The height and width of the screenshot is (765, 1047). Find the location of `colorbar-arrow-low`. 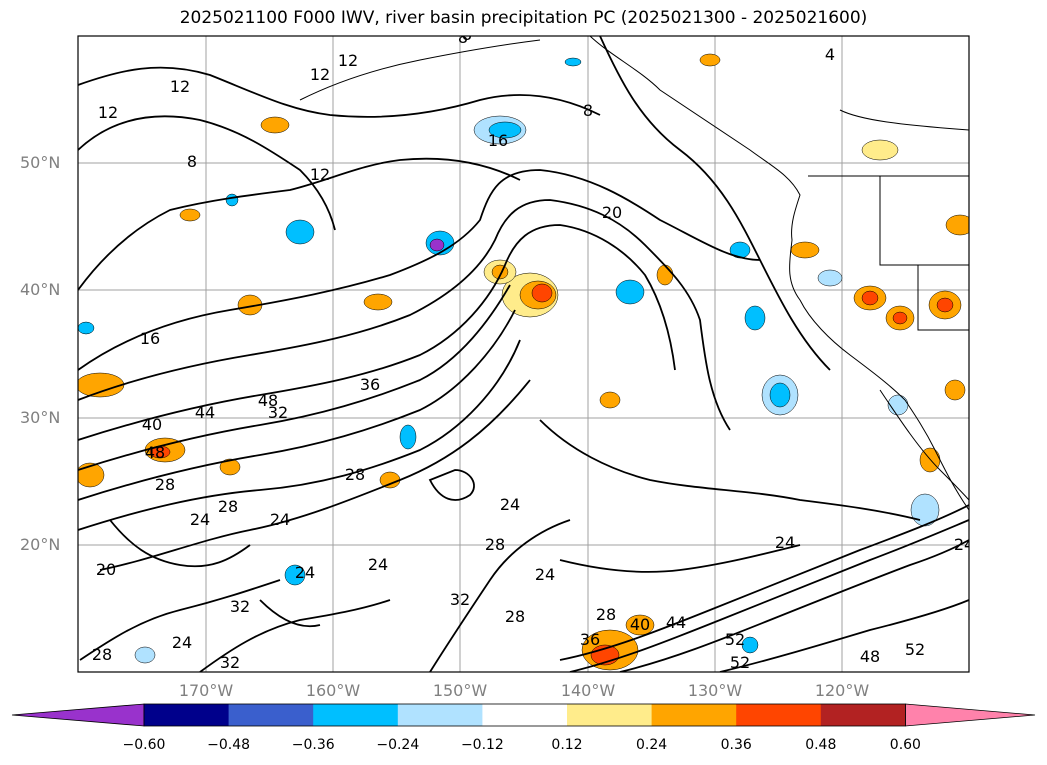

colorbar-arrow-low is located at coordinates (78, 715).